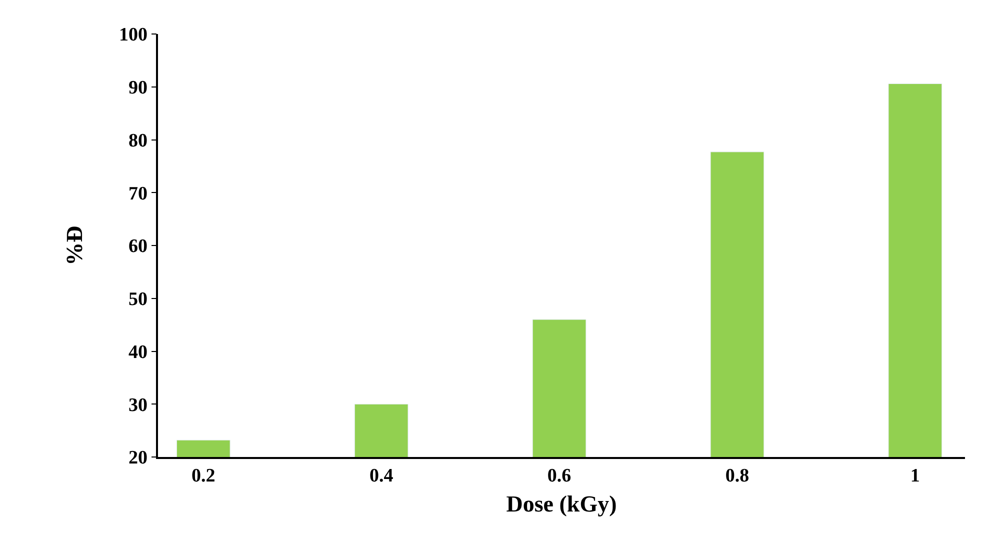 The image size is (981, 547). I want to click on x-tick-label: 0.6, so click(559, 476).